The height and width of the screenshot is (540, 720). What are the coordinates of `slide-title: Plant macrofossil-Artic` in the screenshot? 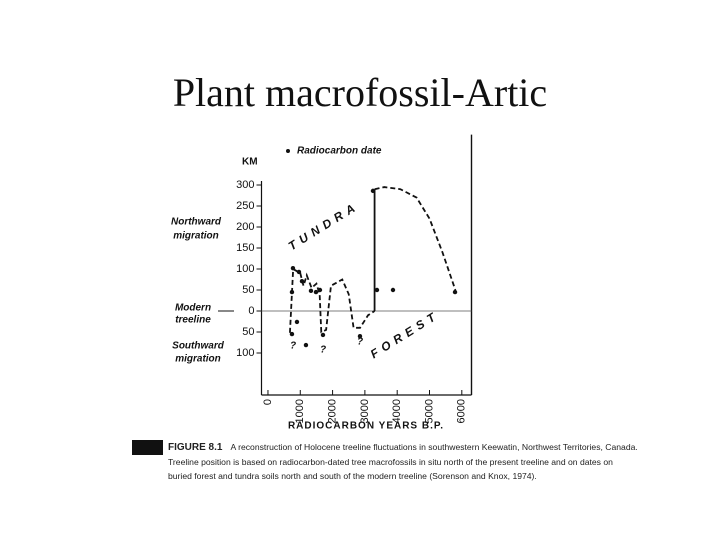 It's located at (360, 92).